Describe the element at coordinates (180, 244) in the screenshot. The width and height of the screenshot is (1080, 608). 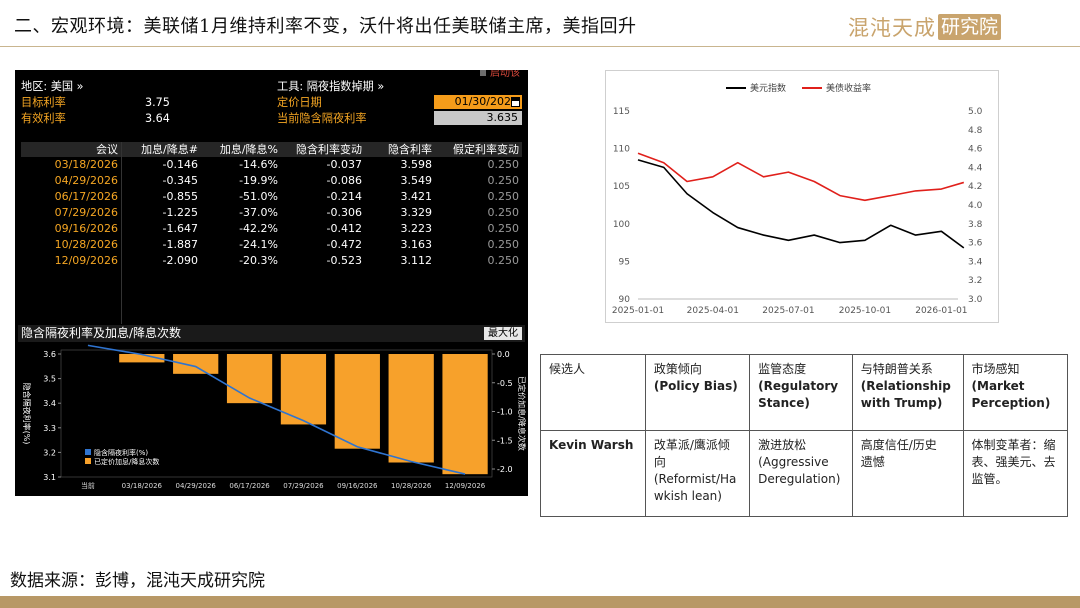
I see `meeting-cell: -1.887` at that location.